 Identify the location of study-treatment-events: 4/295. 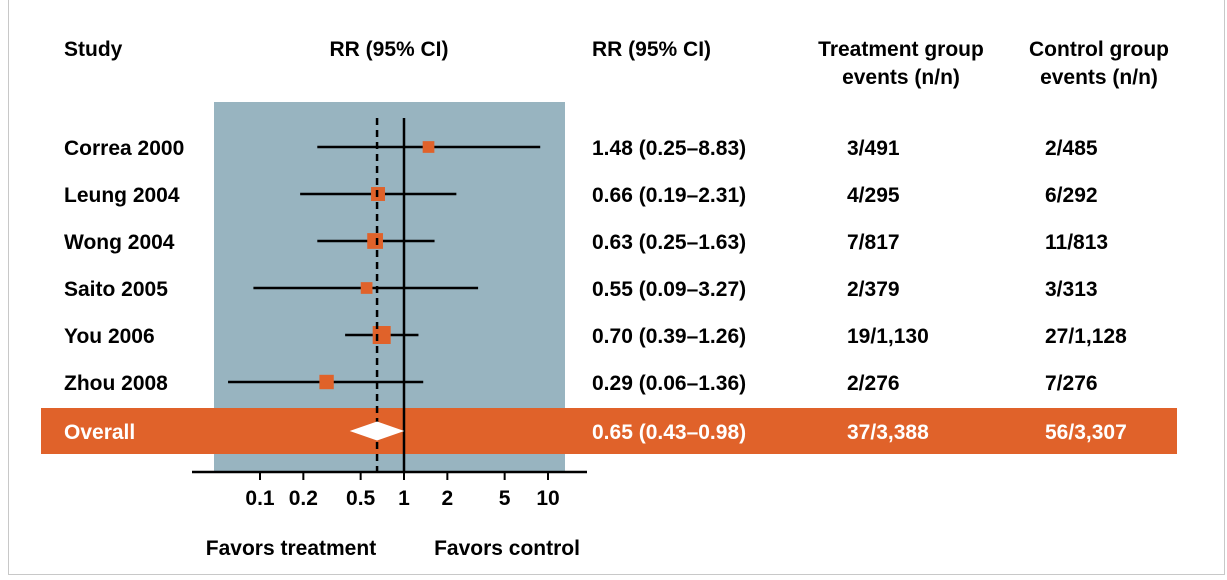
(873, 195).